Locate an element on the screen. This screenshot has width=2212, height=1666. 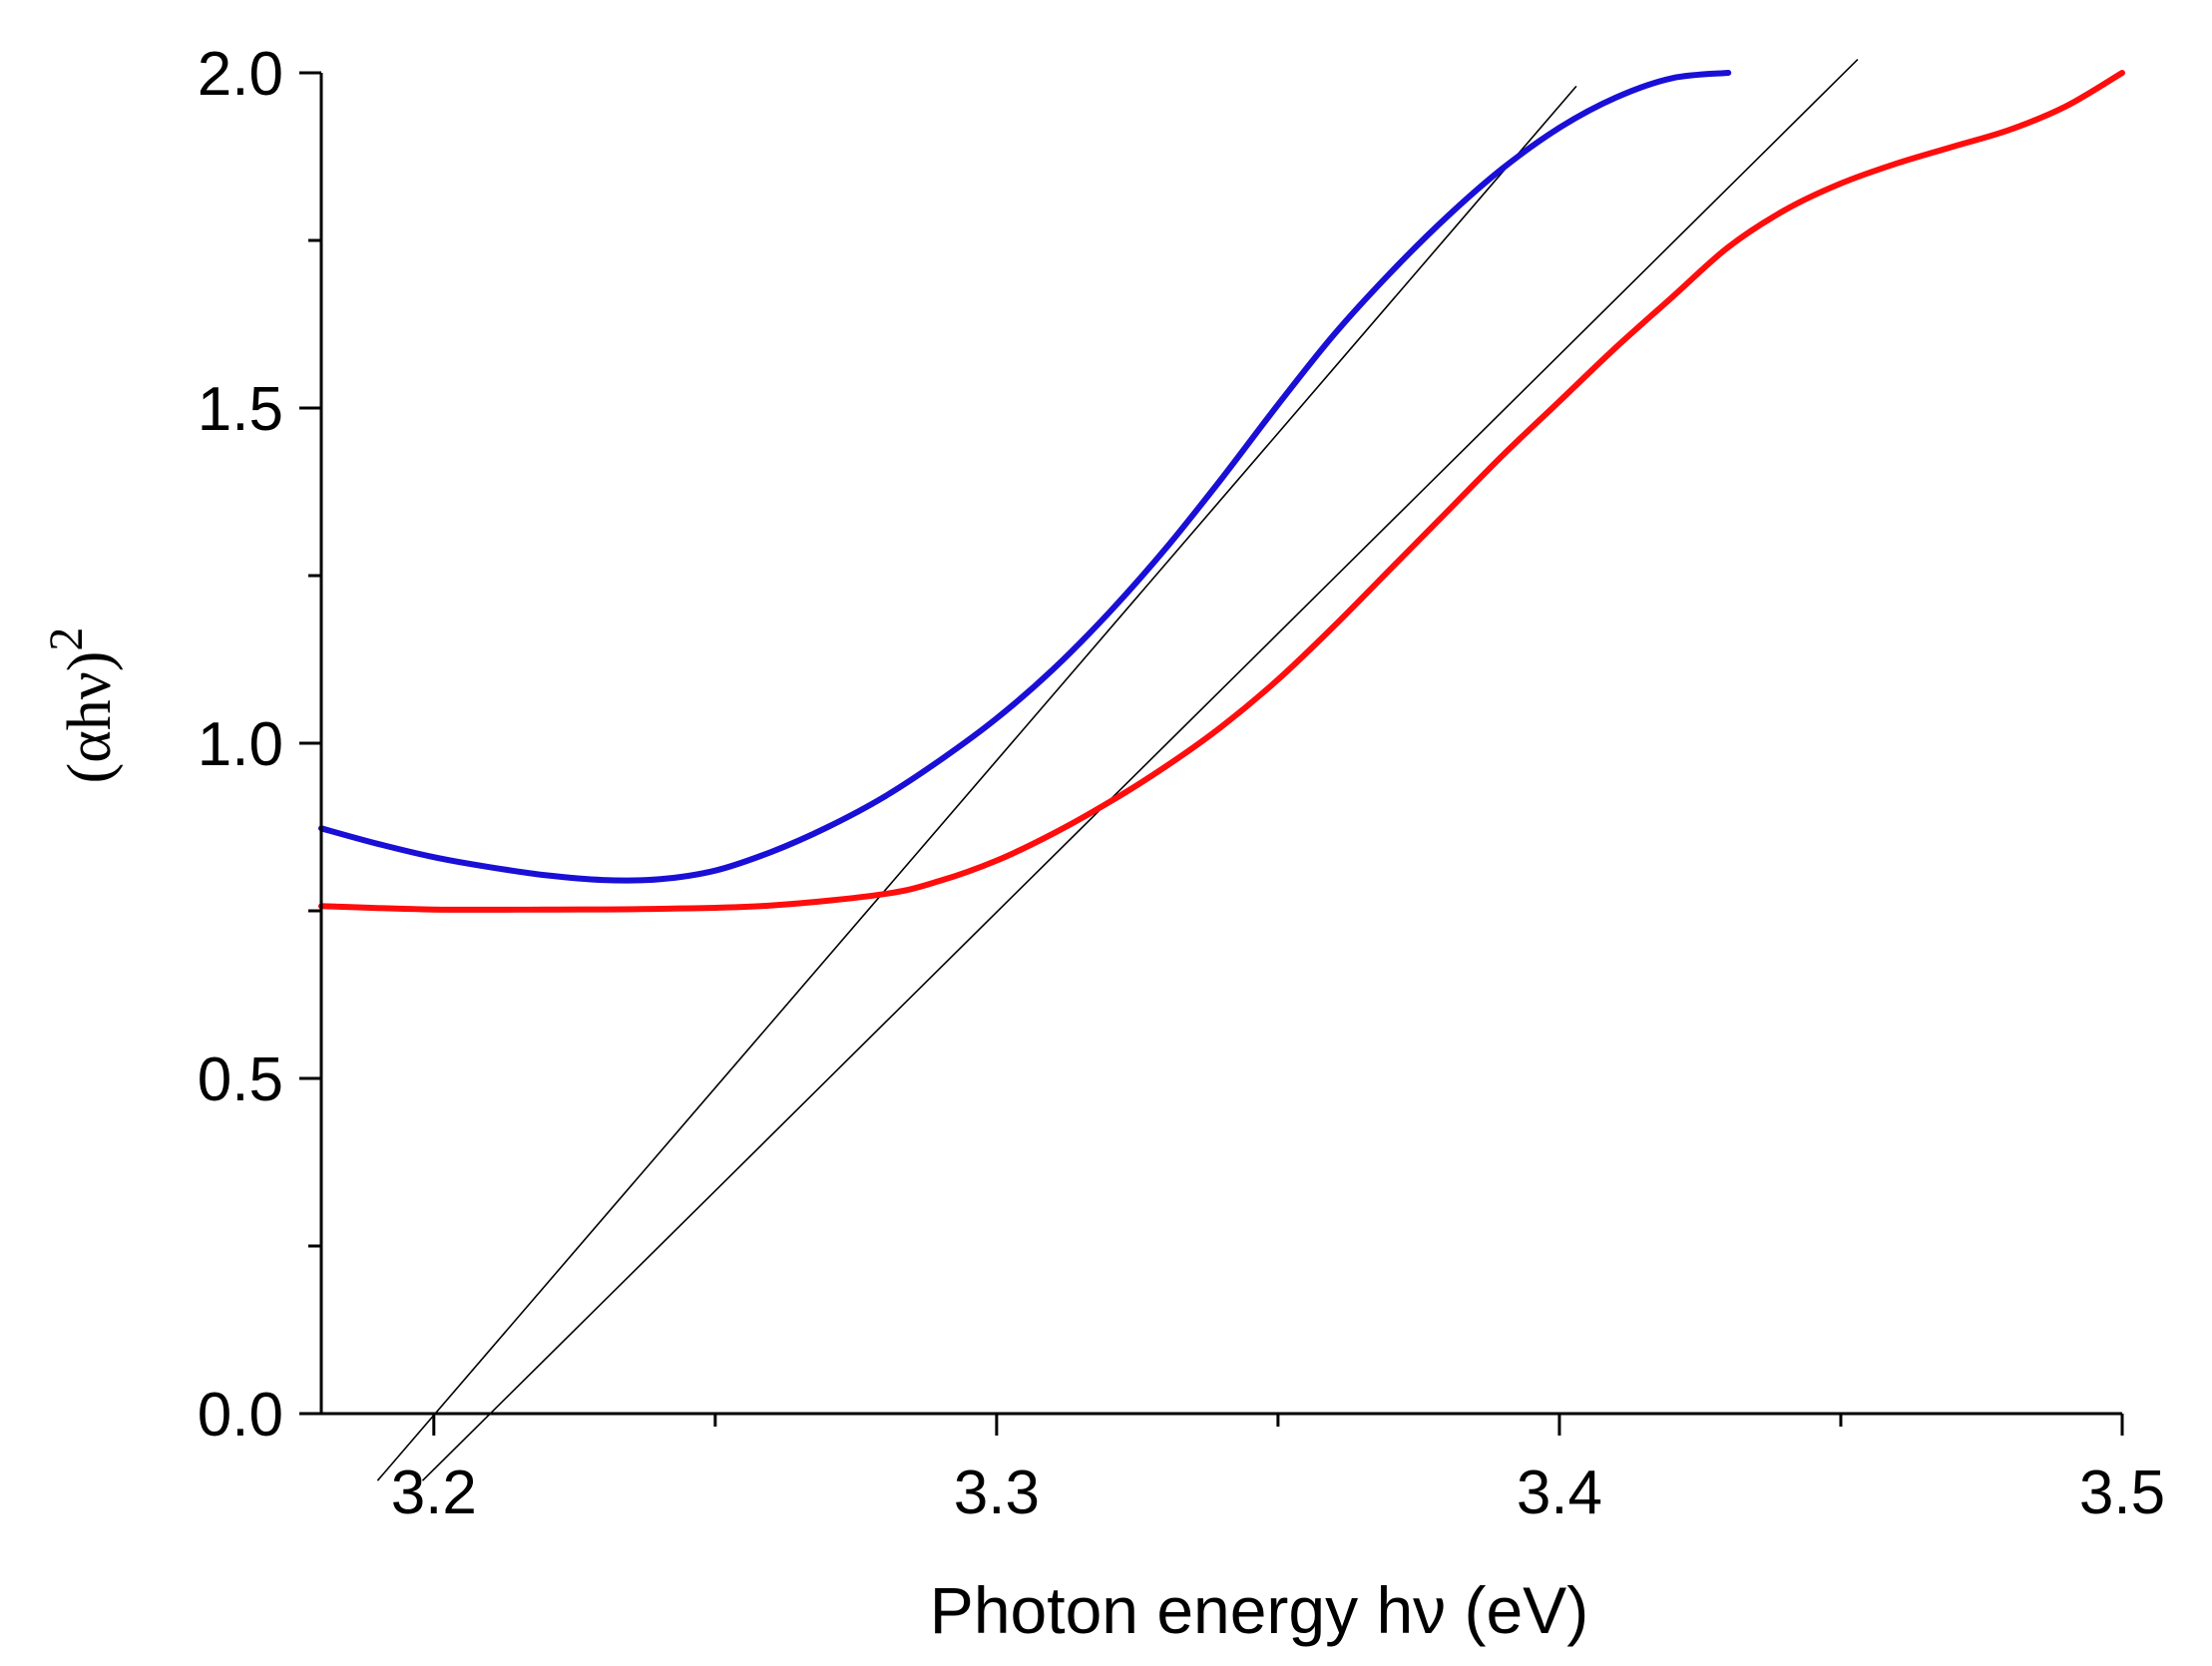
y-axis-title: (αhν)2 is located at coordinates (82, 706).